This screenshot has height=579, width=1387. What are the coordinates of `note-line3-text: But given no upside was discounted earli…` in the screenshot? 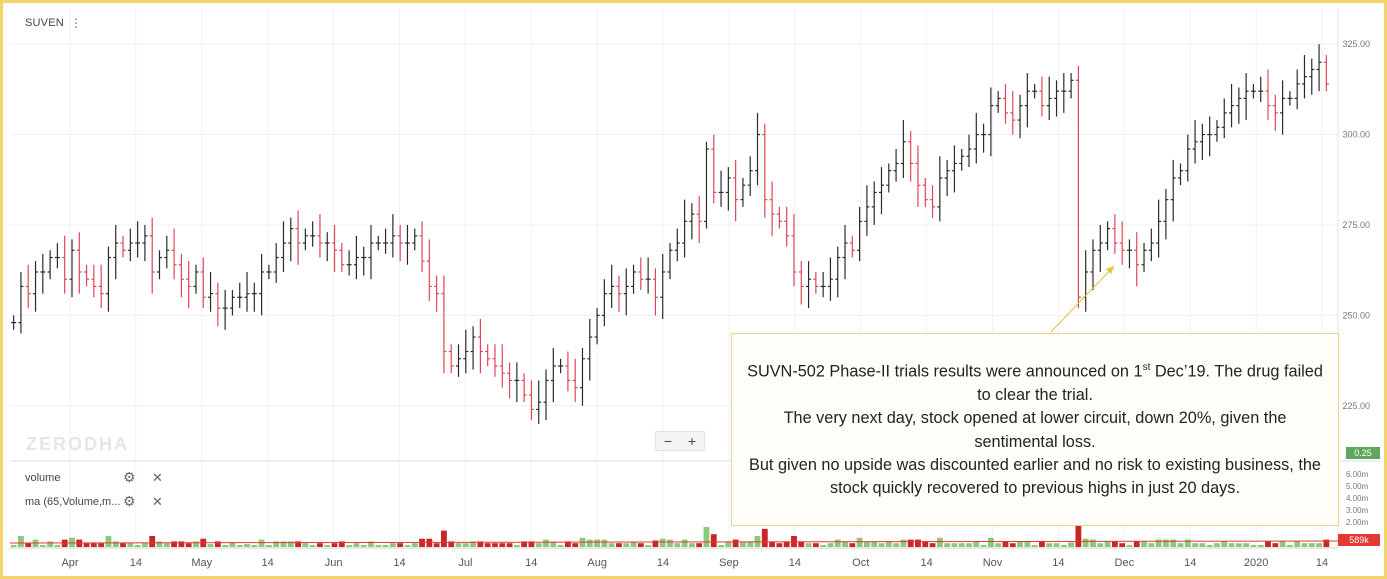 It's located at (1035, 477).